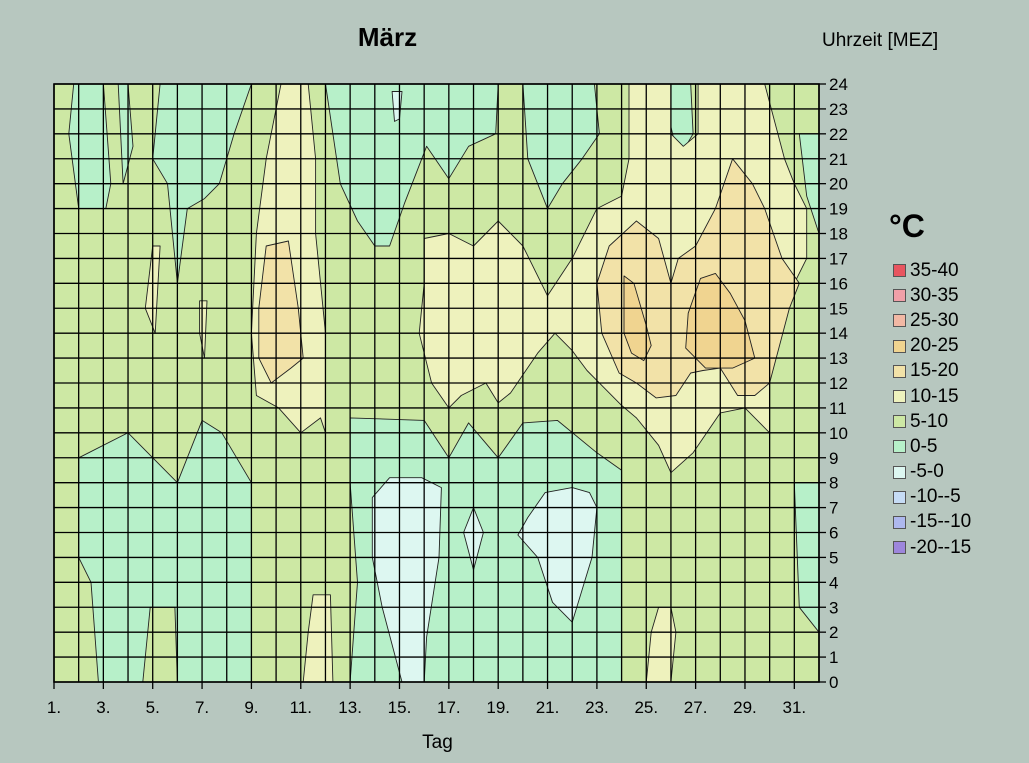  Describe the element at coordinates (838, 358) in the screenshot. I see `y-tick-label: 13` at that location.